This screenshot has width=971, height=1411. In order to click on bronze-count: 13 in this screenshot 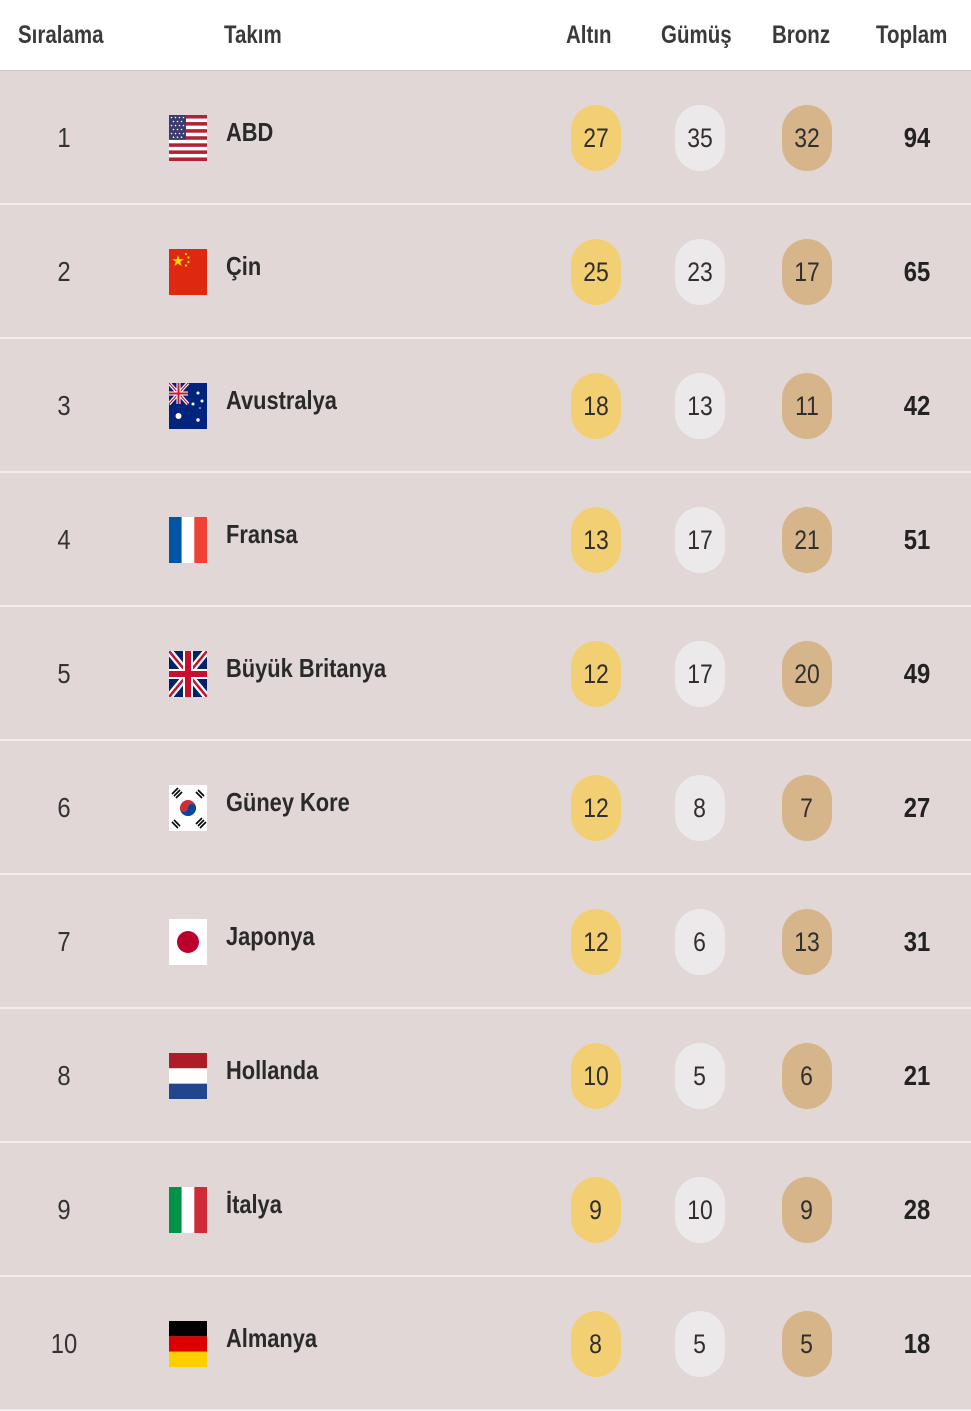, I will do `click(807, 942)`.